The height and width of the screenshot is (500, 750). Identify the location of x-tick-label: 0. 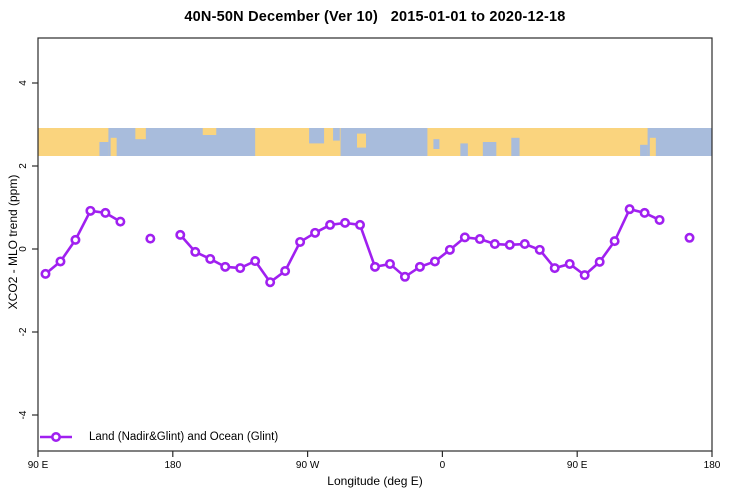
(443, 465).